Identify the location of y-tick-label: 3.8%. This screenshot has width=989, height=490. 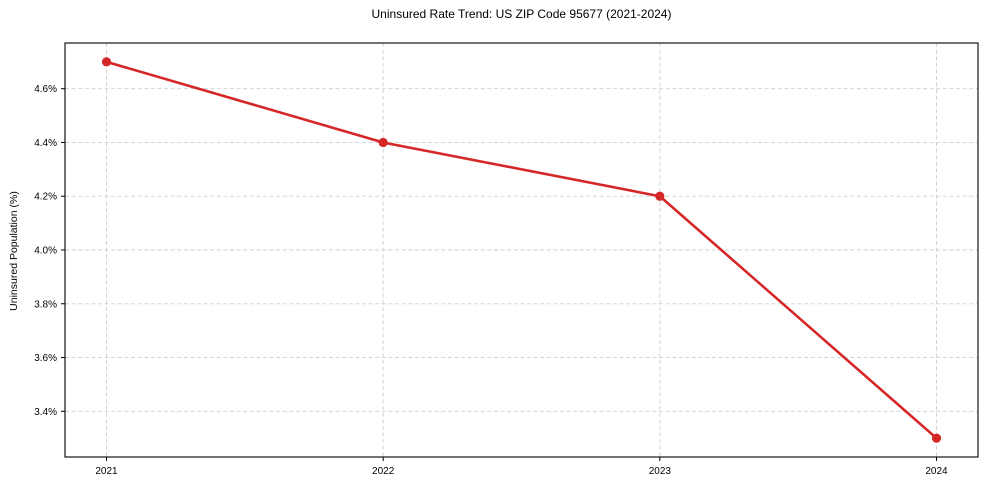
(45, 304).